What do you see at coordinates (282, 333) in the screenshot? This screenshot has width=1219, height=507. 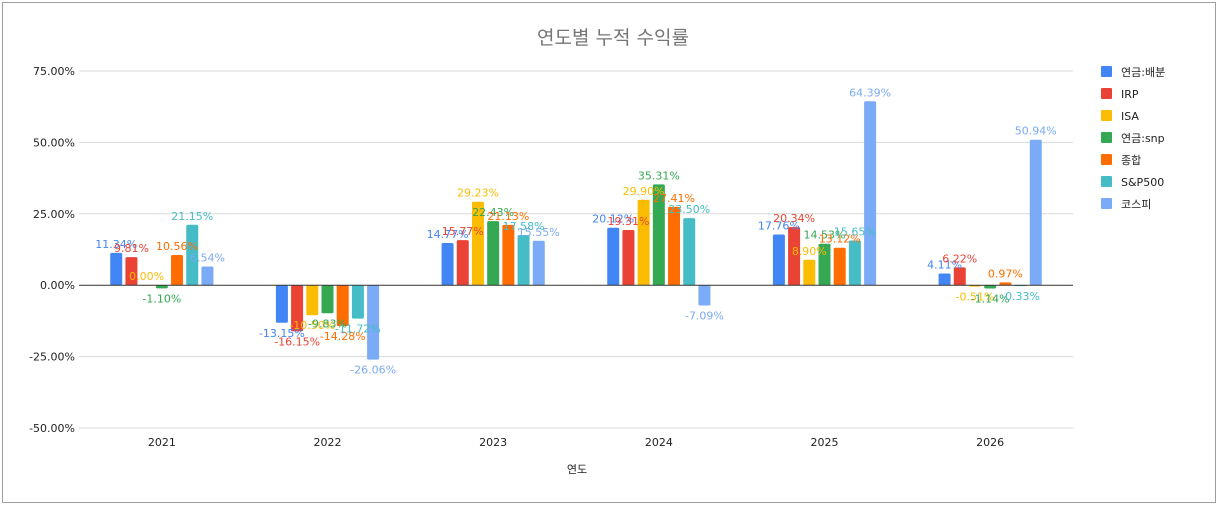 I see `data-label: -13.15%` at bounding box center [282, 333].